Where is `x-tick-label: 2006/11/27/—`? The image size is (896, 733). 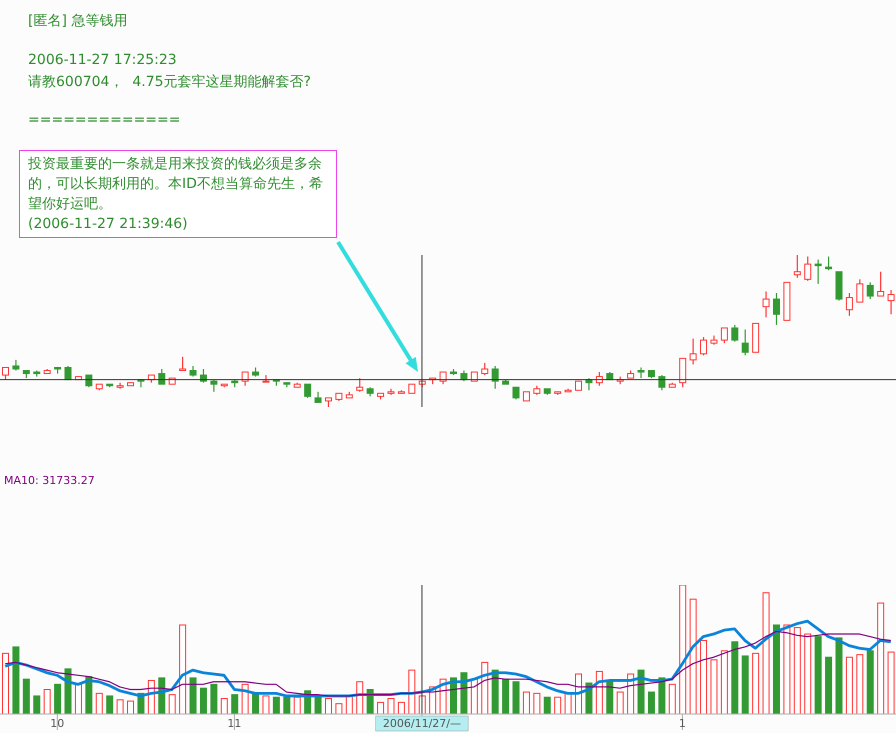
x-tick-label: 2006/11/27/— is located at coordinates (422, 723).